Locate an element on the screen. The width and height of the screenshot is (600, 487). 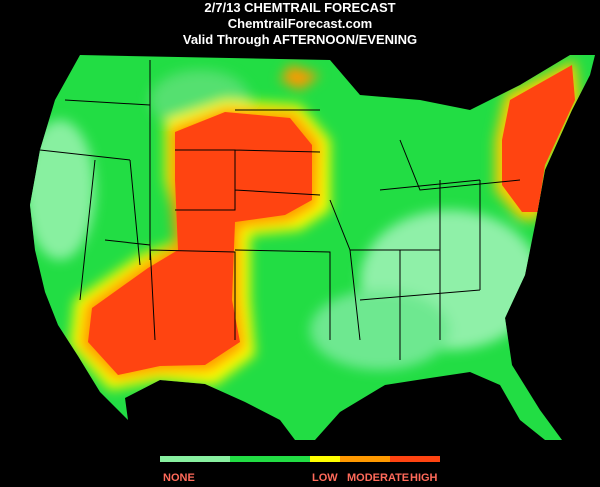
title-line: ChemtrailForecast.com is located at coordinates (300, 23).